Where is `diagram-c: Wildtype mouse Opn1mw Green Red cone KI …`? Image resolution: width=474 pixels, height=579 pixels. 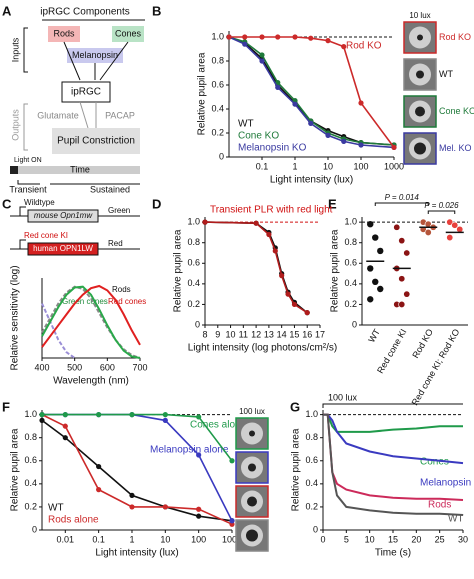 diagram-c: Wildtype mouse Opn1mw Green Red cone KI … is located at coordinates (78, 252).